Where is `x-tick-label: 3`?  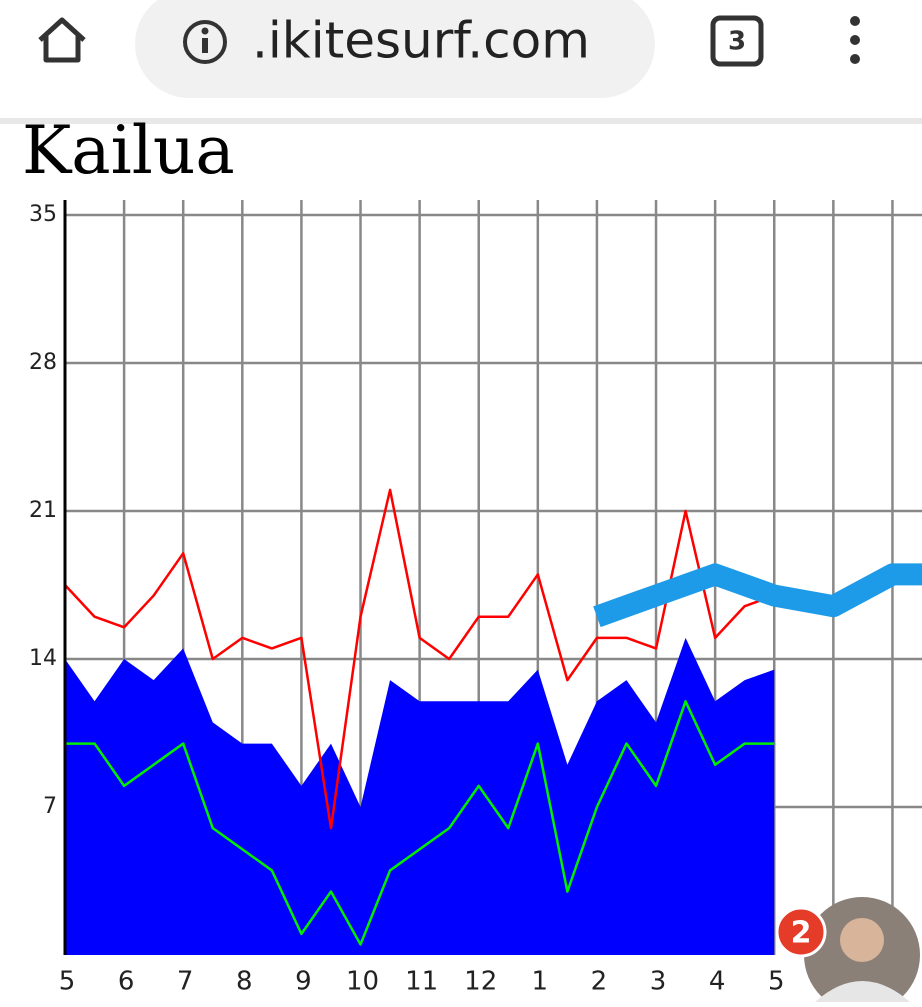 x-tick-label: 3 is located at coordinates (658, 982).